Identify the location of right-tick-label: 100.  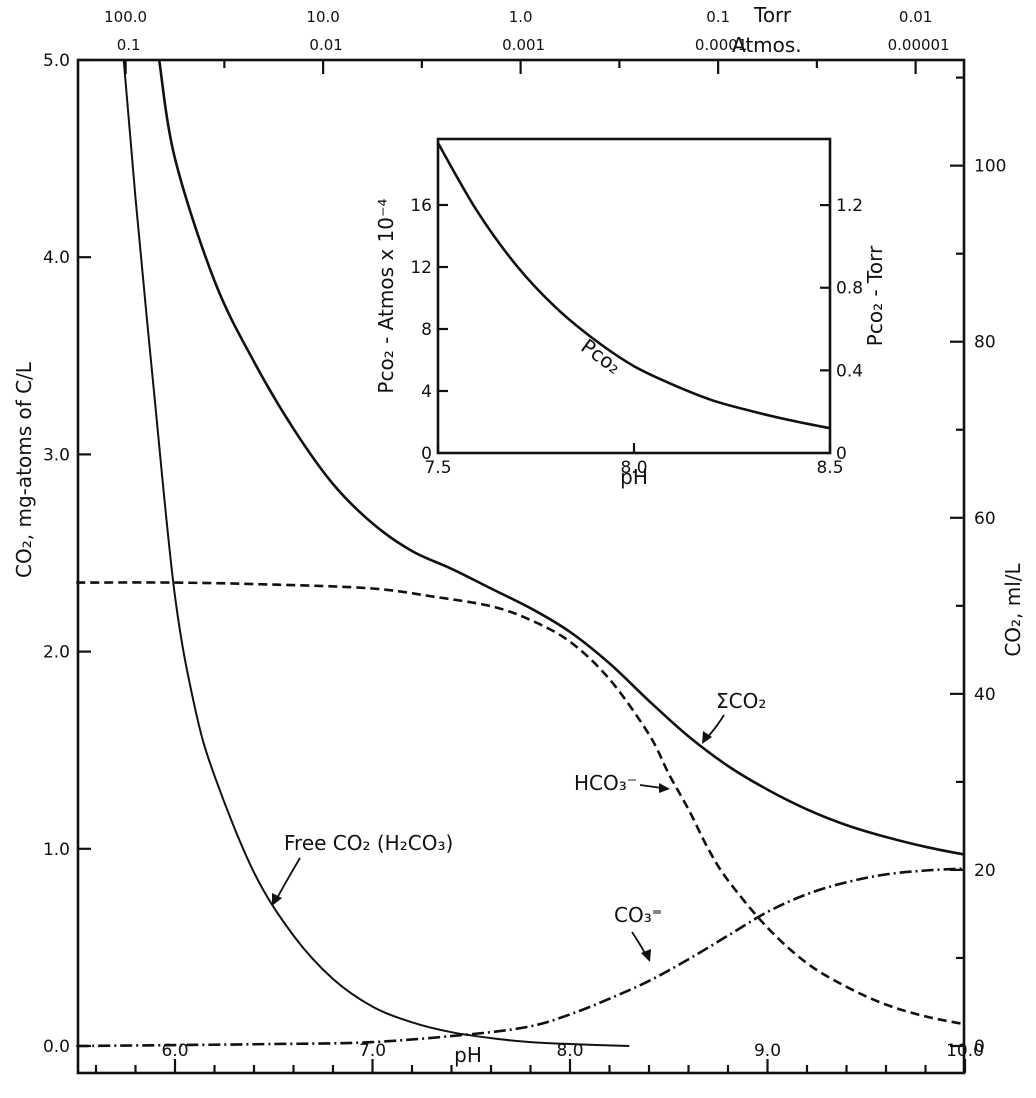
(990, 167).